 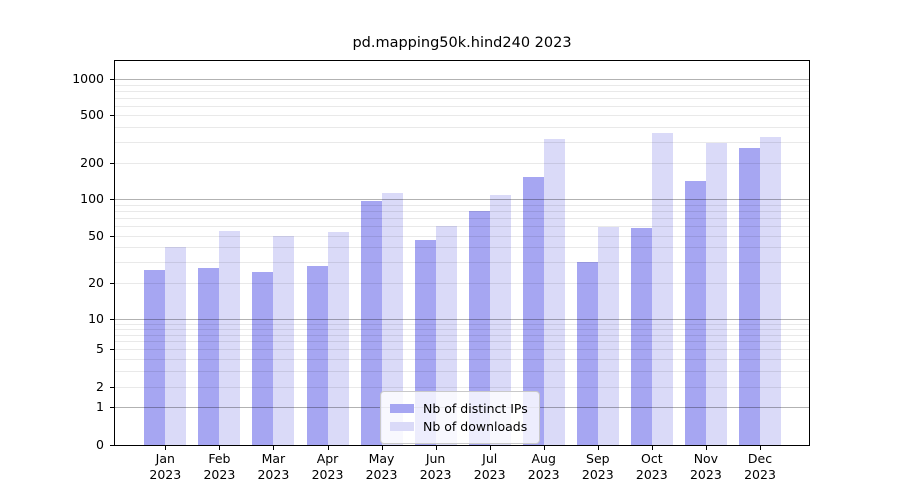 I want to click on legend-item: Nb of distinct IPs, so click(x=459, y=408).